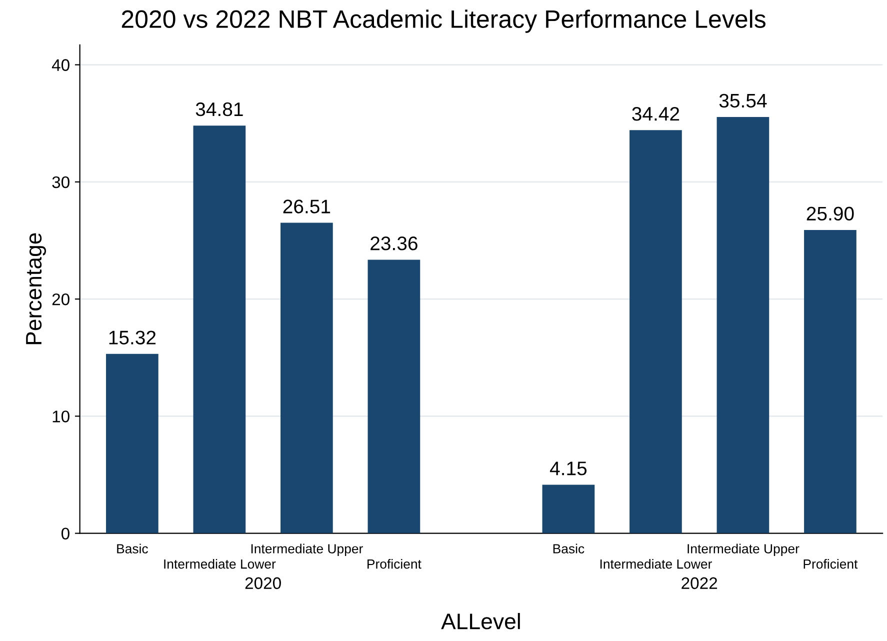  I want to click on y-tick-label: 30, so click(61, 182).